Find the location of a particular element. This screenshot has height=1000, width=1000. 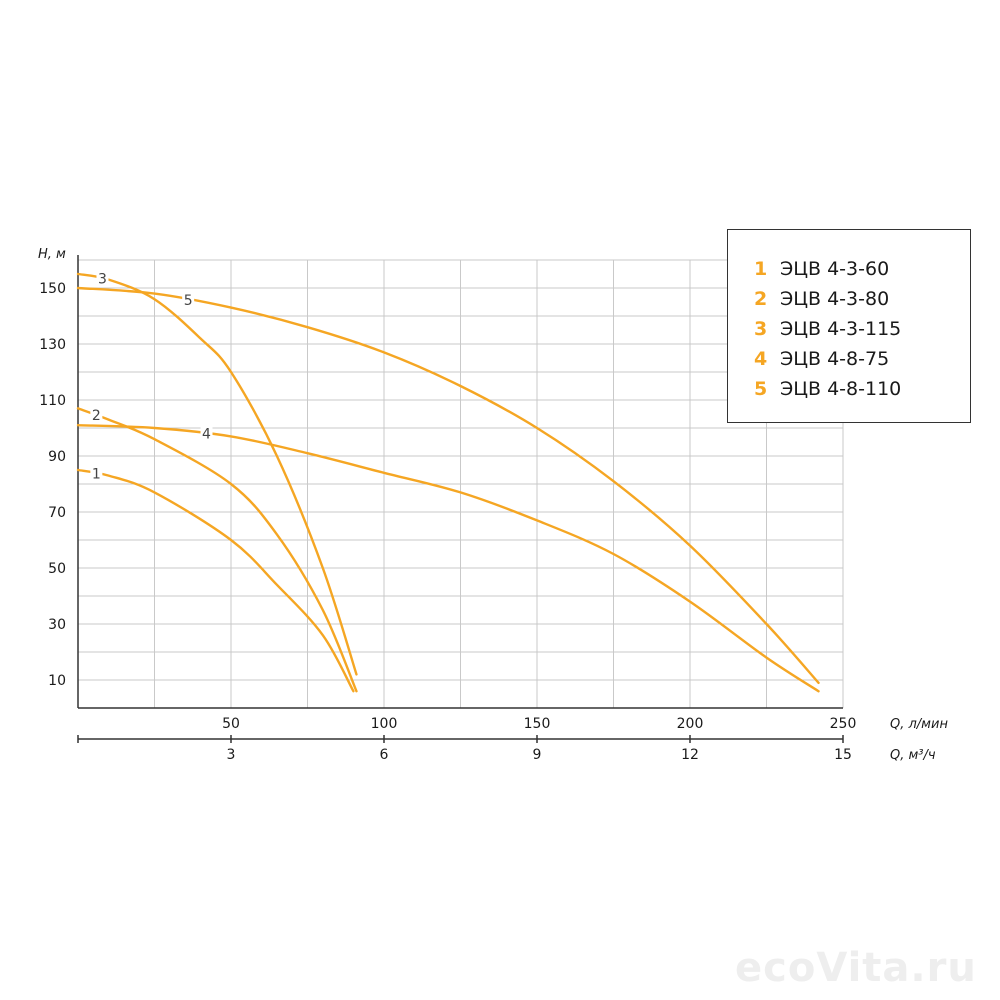

x-tick-label: 100 is located at coordinates (384, 724).